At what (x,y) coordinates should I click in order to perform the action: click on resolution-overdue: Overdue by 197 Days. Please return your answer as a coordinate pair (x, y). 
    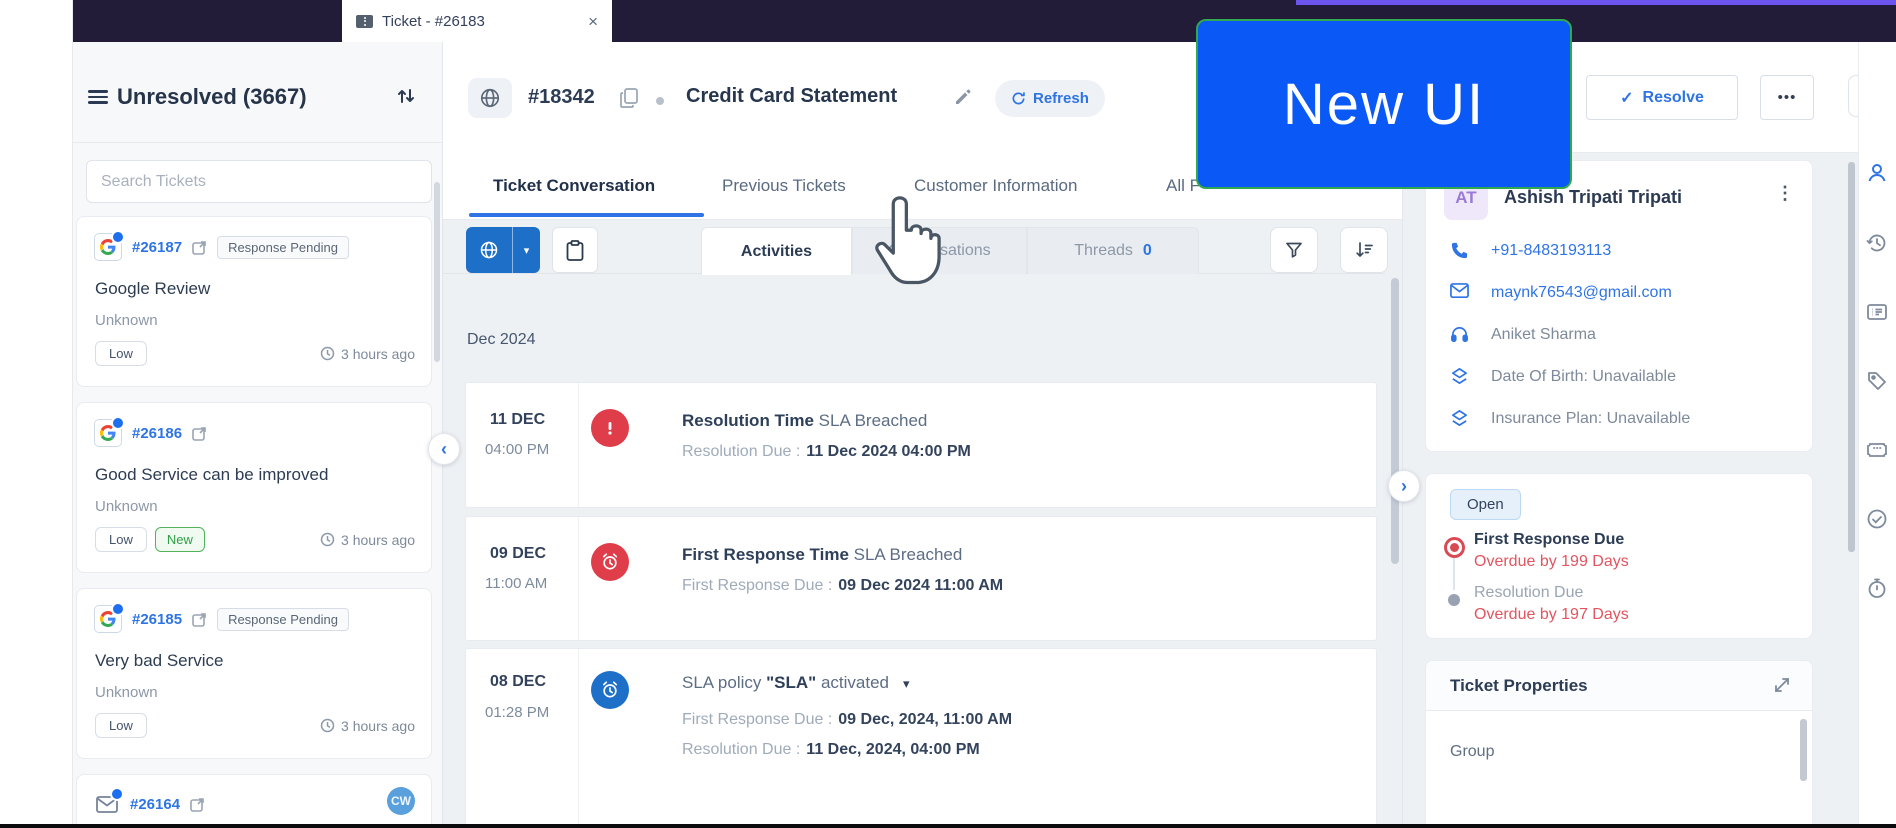
    Looking at the image, I should click on (1551, 614).